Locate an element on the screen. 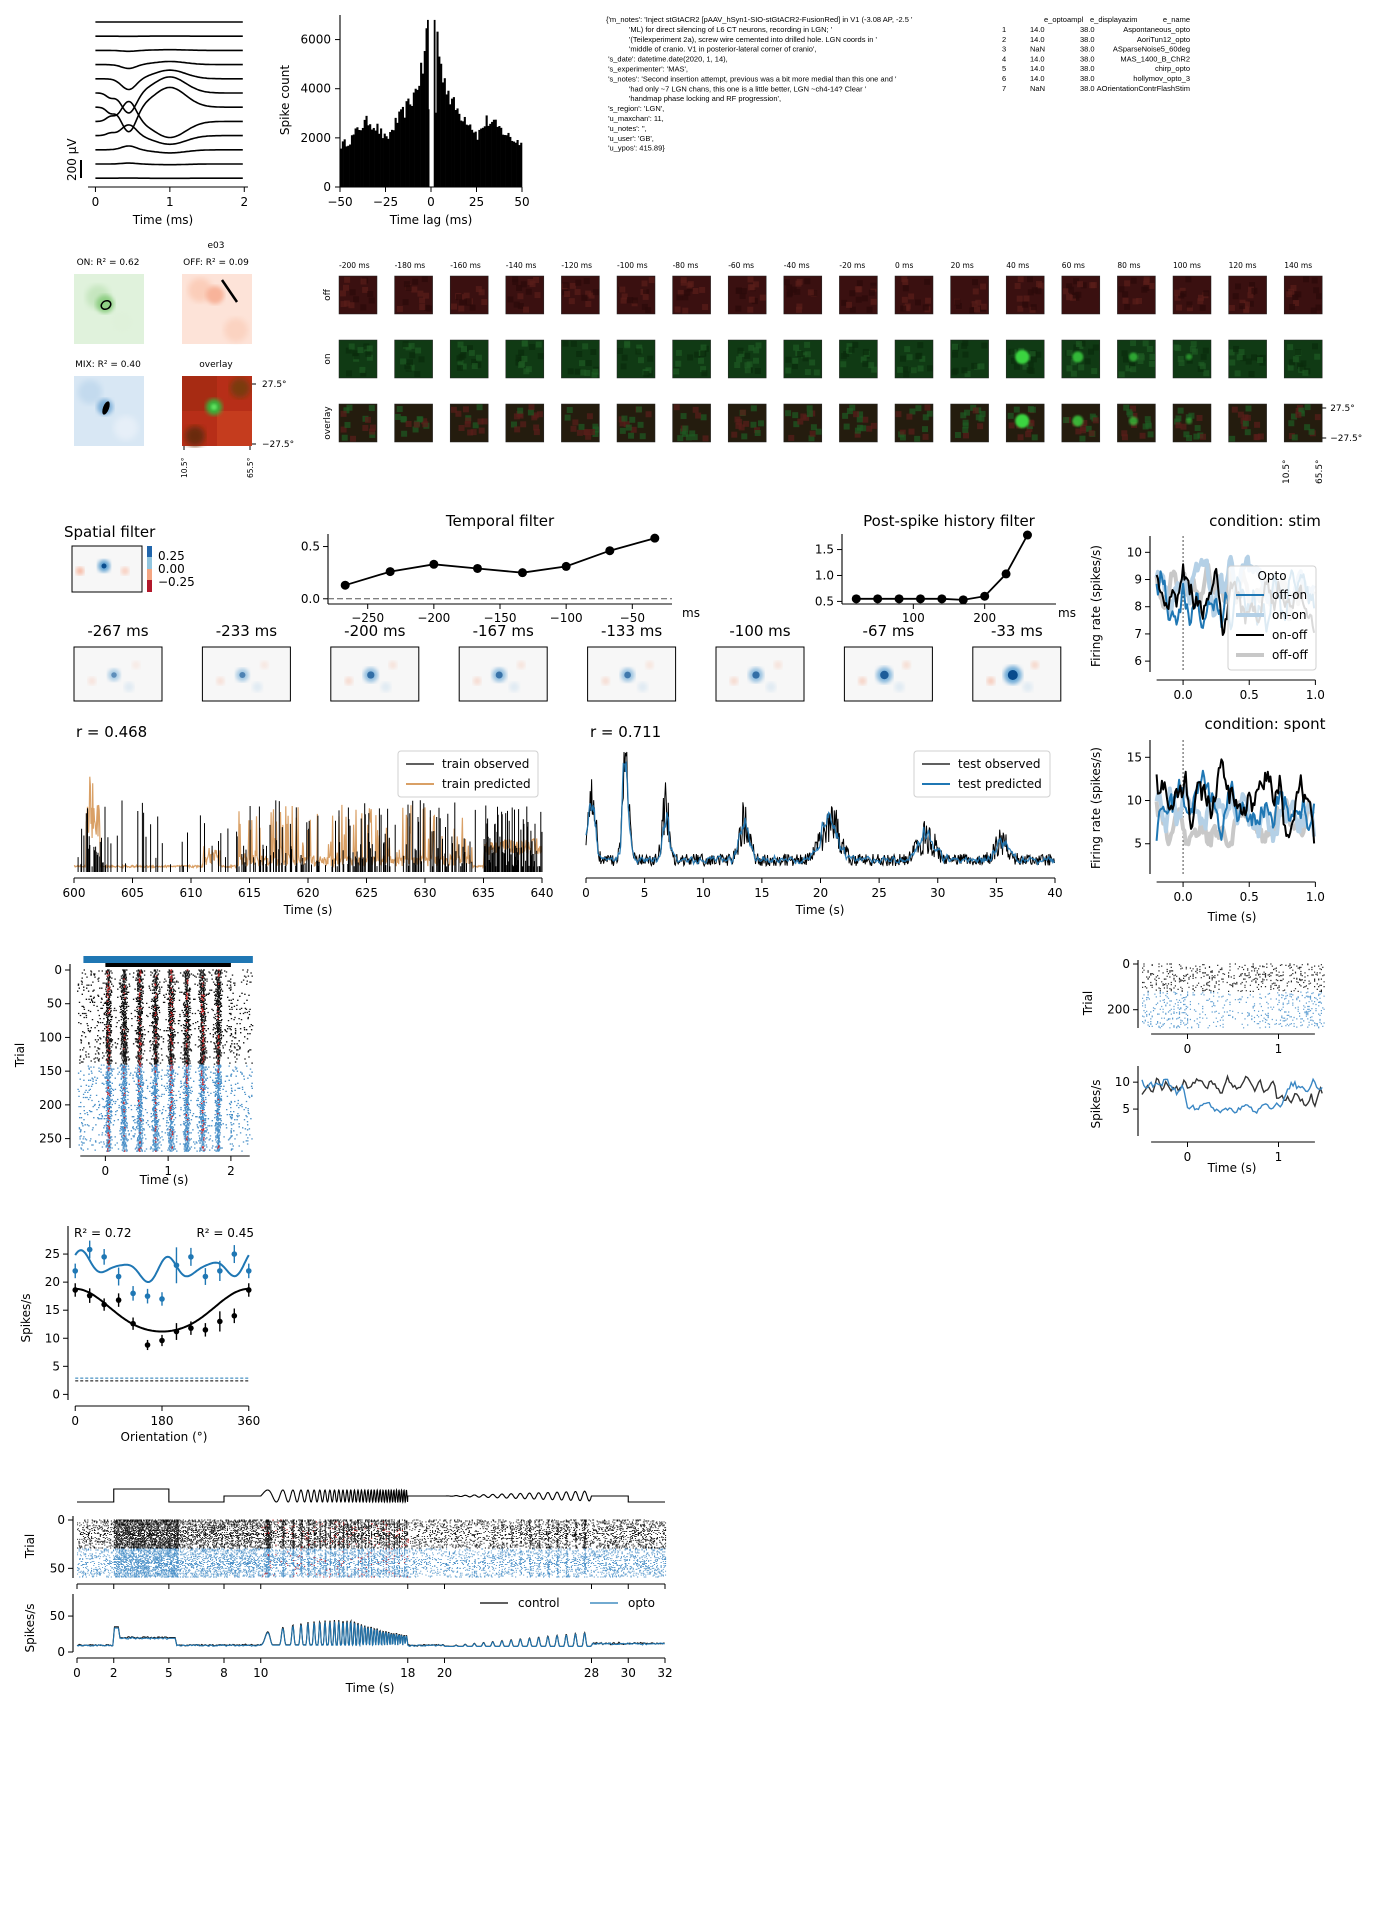  tuning-x-tick-label: 180 is located at coordinates (162, 1421).